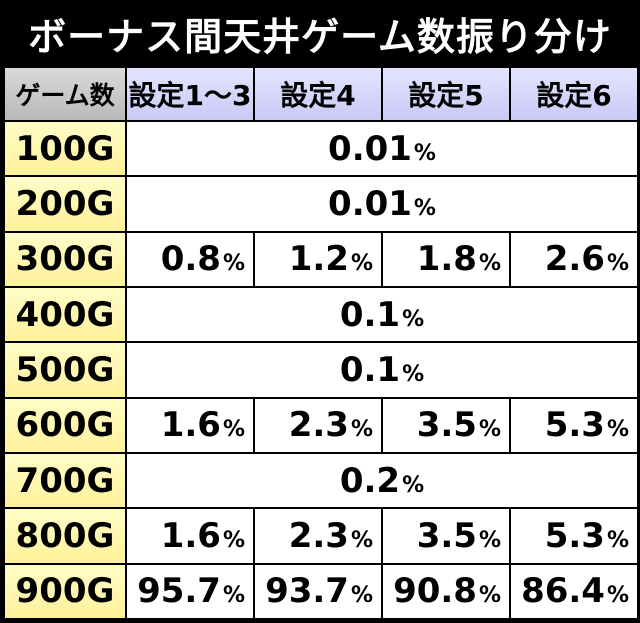 The height and width of the screenshot is (623, 640). Describe the element at coordinates (65, 148) in the screenshot. I see `row-label: 100G` at that location.